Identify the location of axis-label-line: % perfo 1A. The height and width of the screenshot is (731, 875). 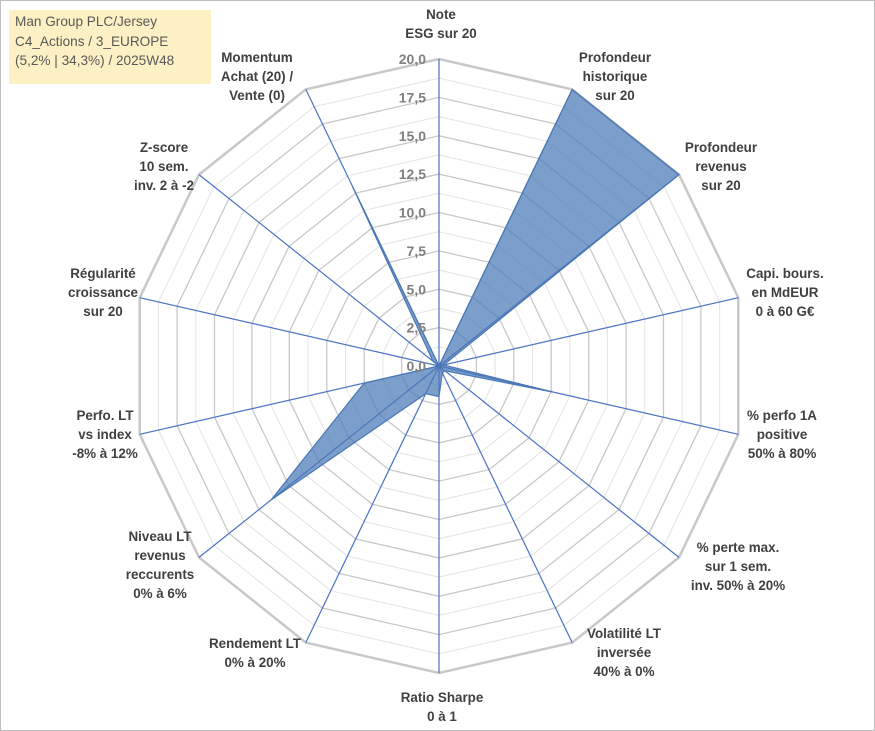
(782, 415).